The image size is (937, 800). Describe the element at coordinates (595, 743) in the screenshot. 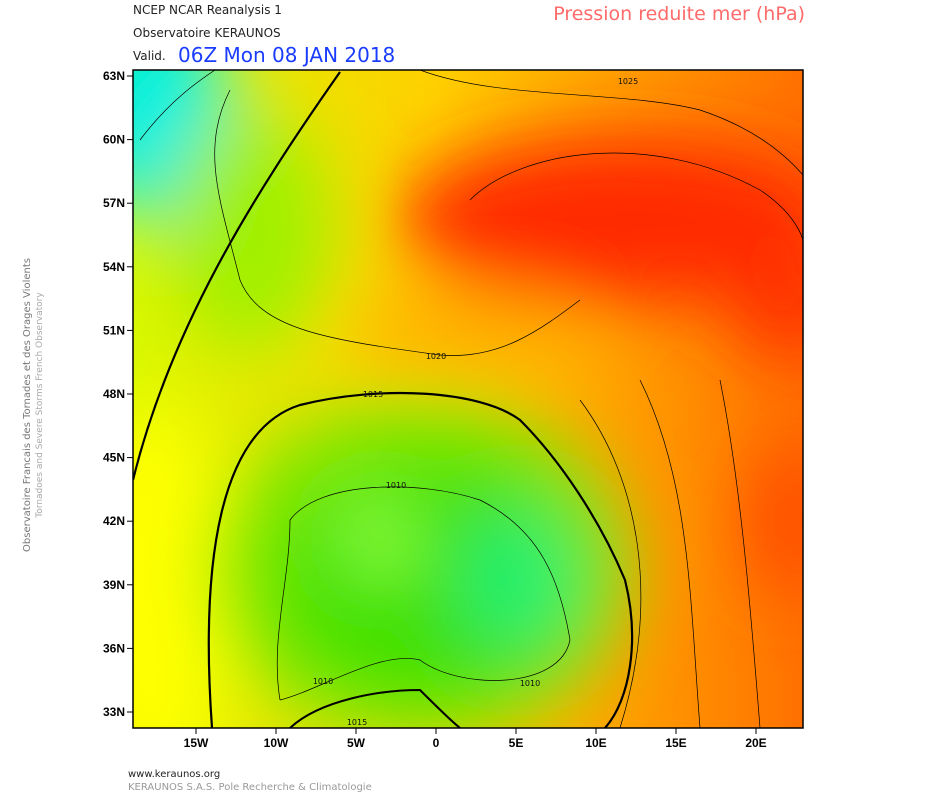

I see `lon-label: 10E` at that location.